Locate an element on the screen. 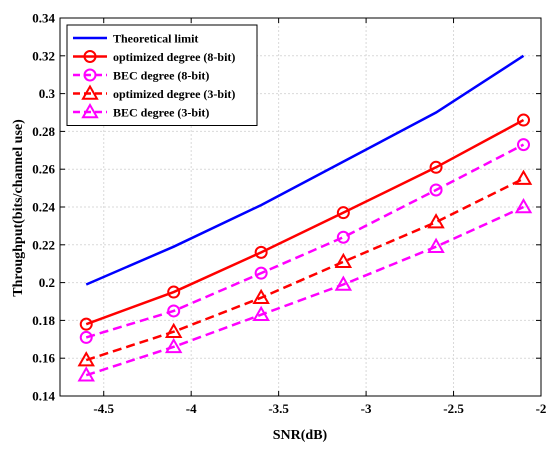  y-tick-label: 0.32 is located at coordinates (43, 55).